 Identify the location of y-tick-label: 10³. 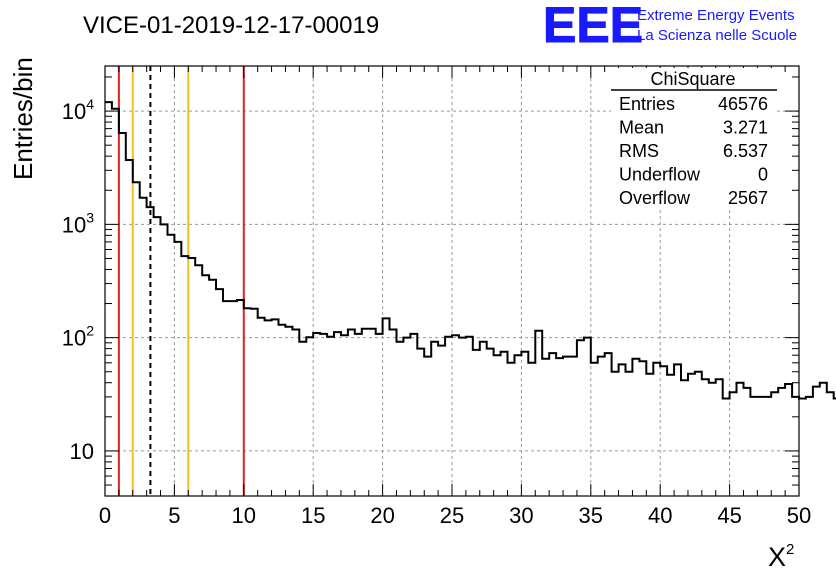
(78, 223).